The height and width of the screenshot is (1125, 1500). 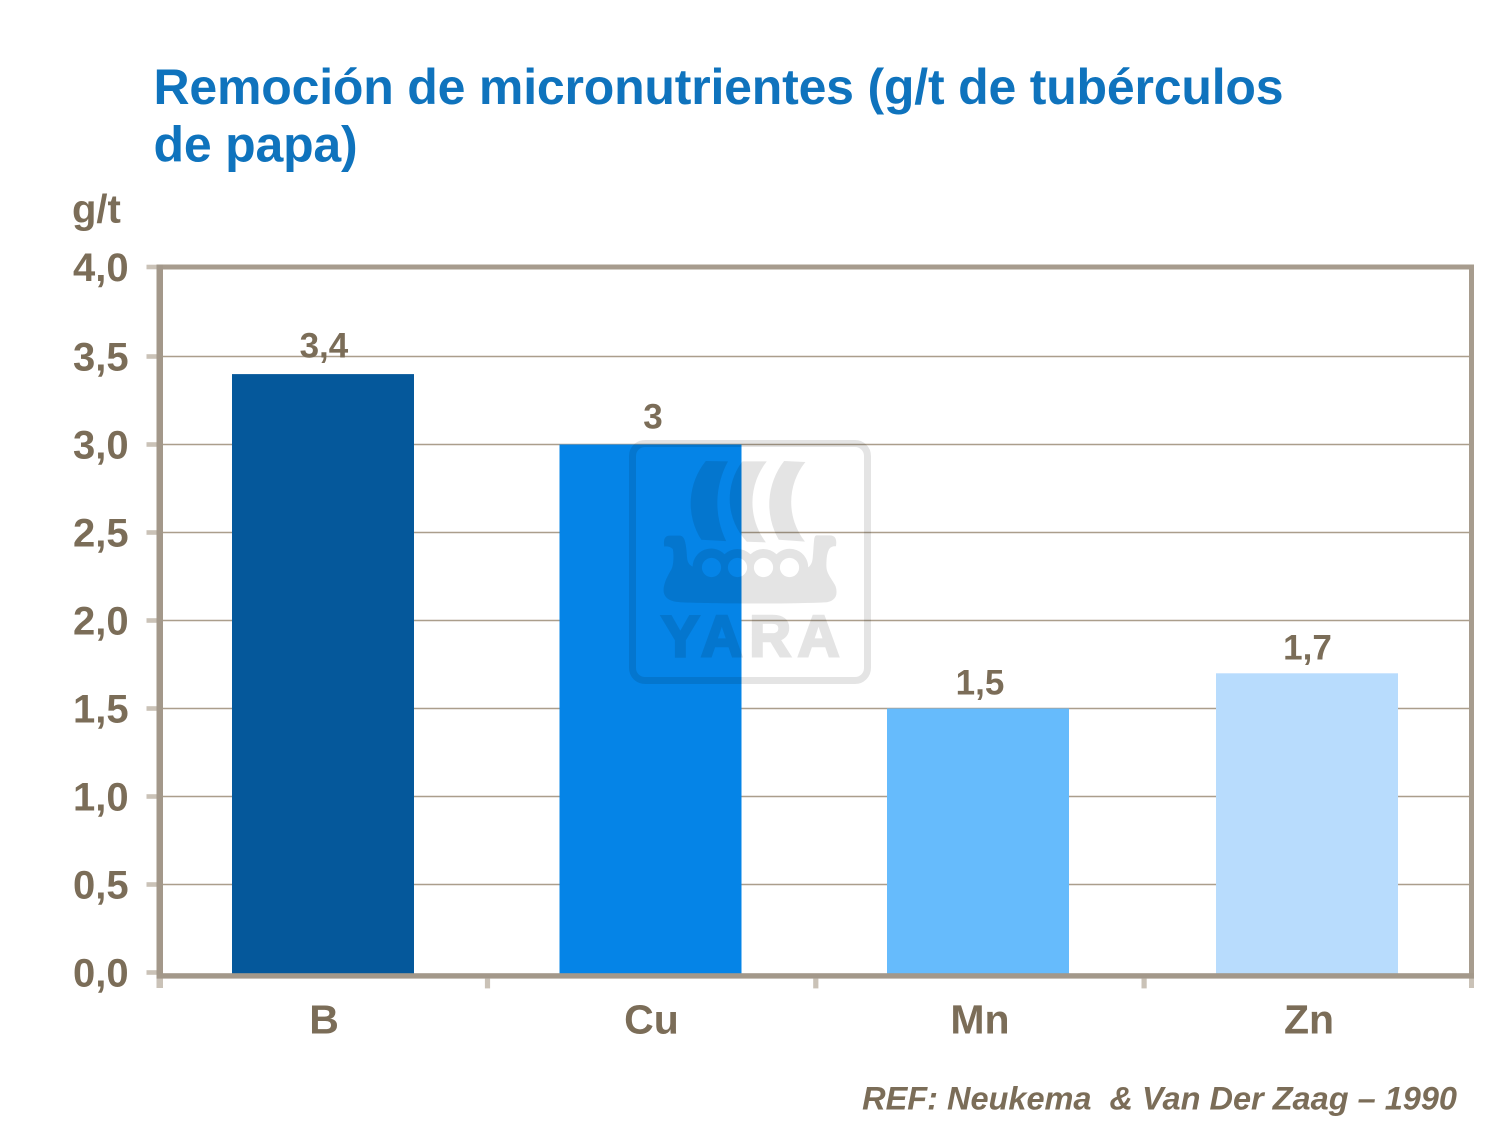 I want to click on svg-text: 0,0, so click(x=101, y=973).